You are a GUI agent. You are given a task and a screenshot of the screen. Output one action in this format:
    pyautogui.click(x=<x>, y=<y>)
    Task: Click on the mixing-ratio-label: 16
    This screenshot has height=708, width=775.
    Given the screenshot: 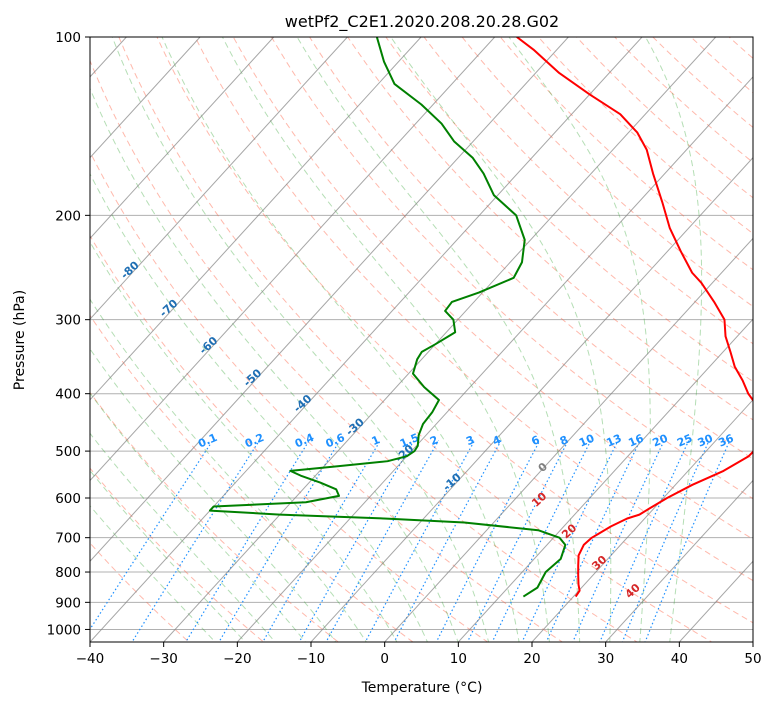 What is the action you would take?
    pyautogui.click(x=636, y=441)
    